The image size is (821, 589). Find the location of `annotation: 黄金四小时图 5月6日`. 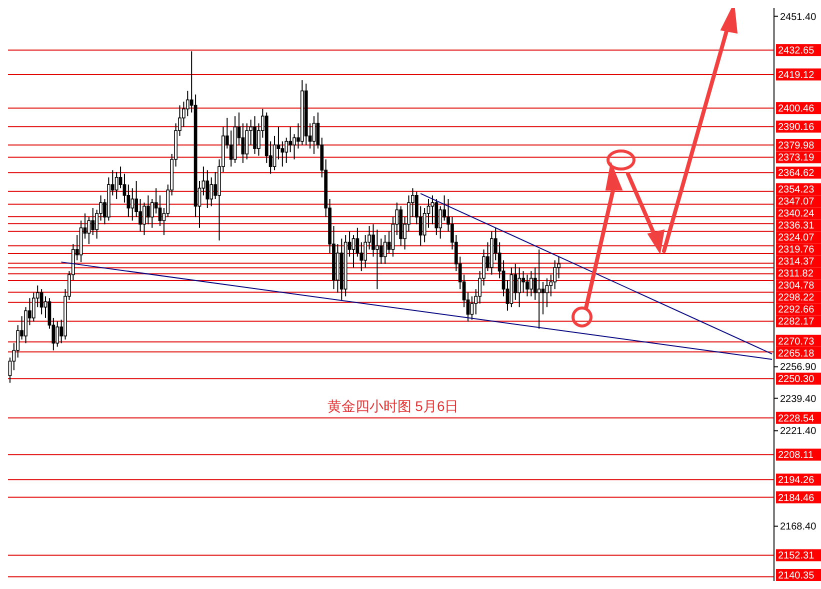

annotation: 黄金四小时图 5月6日 is located at coordinates (393, 406).